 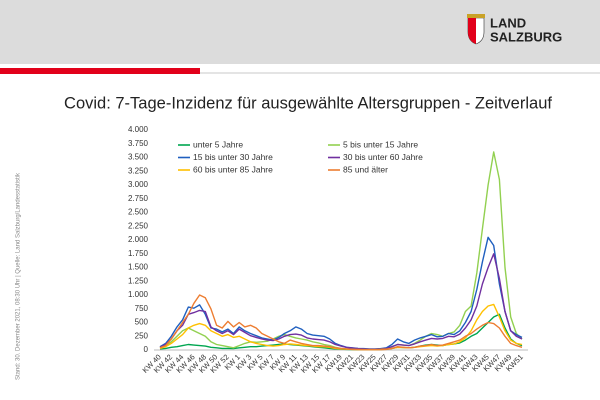 I want to click on y-tick-label: 1.000, so click(x=138, y=294).